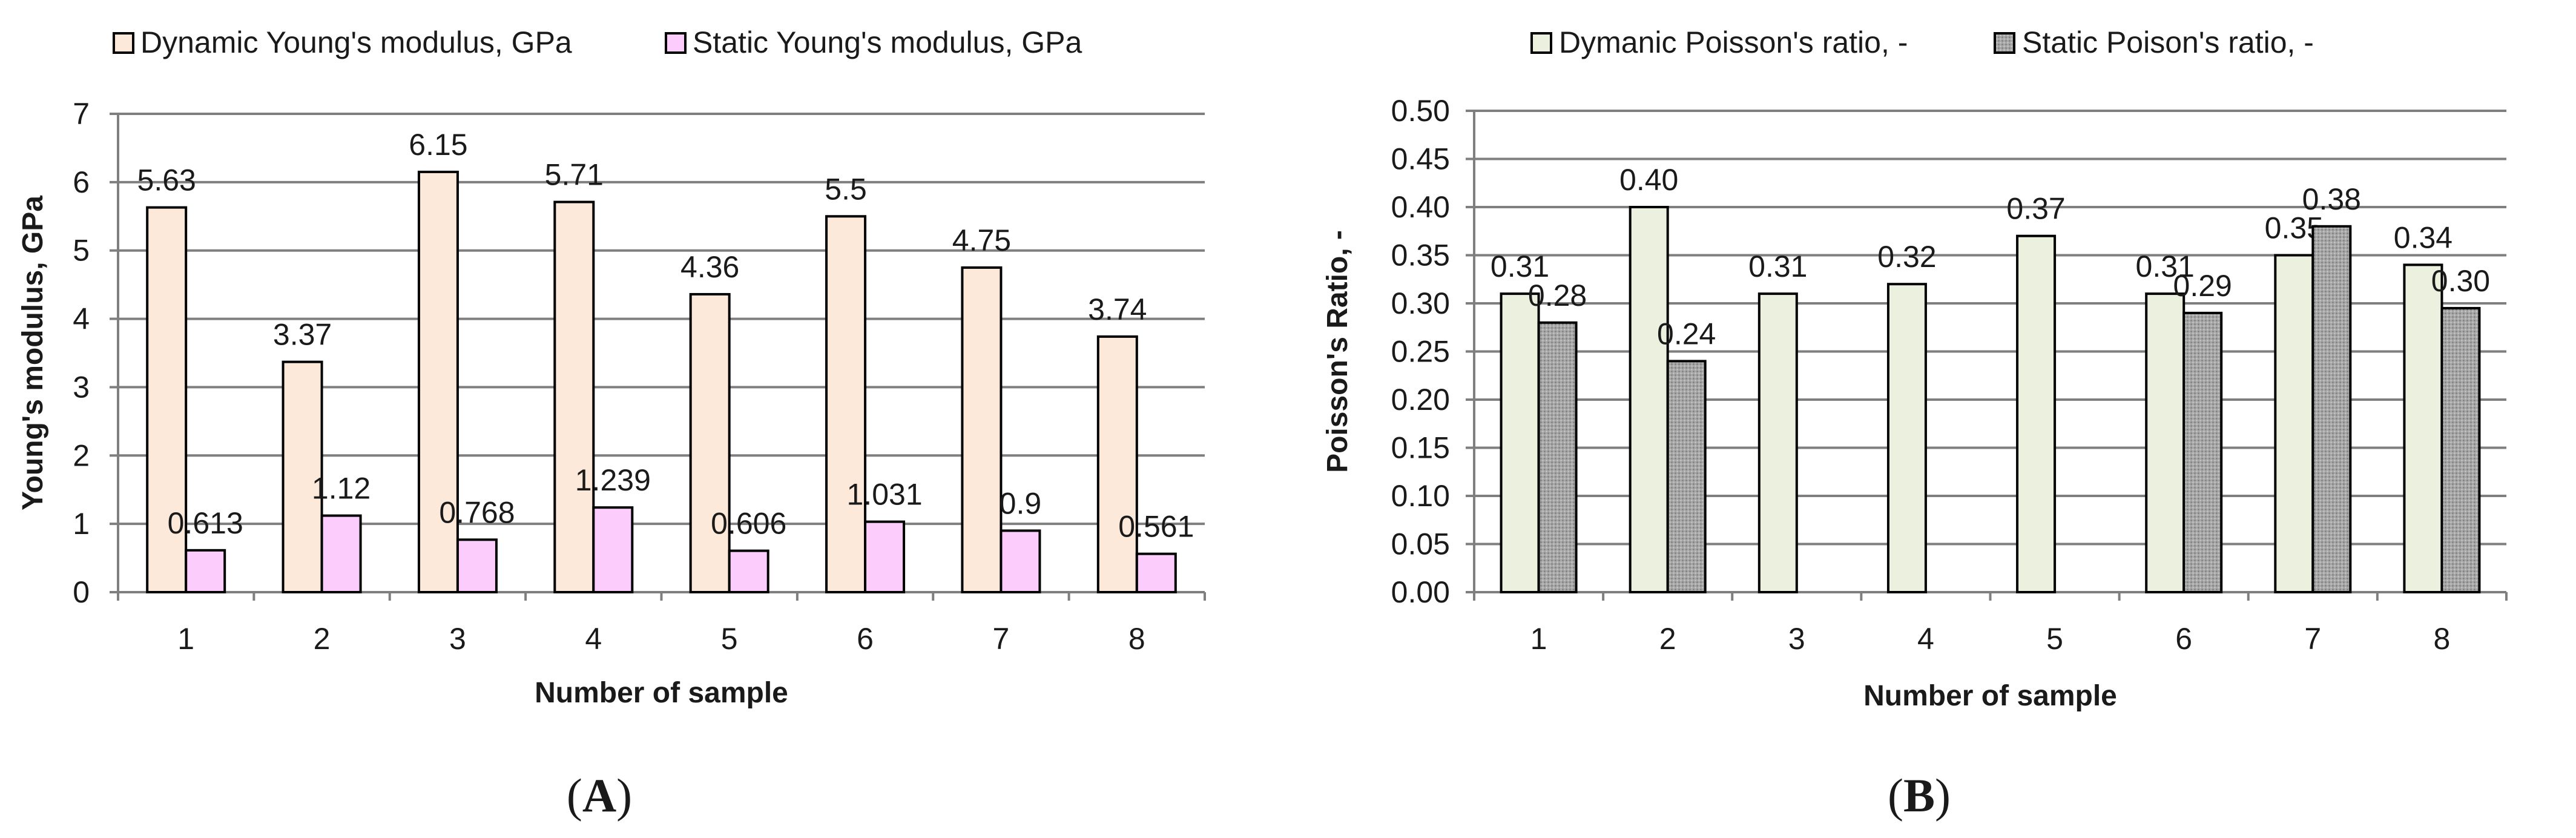 The image size is (2576, 838). I want to click on a-data-label: 0.606, so click(748, 524).